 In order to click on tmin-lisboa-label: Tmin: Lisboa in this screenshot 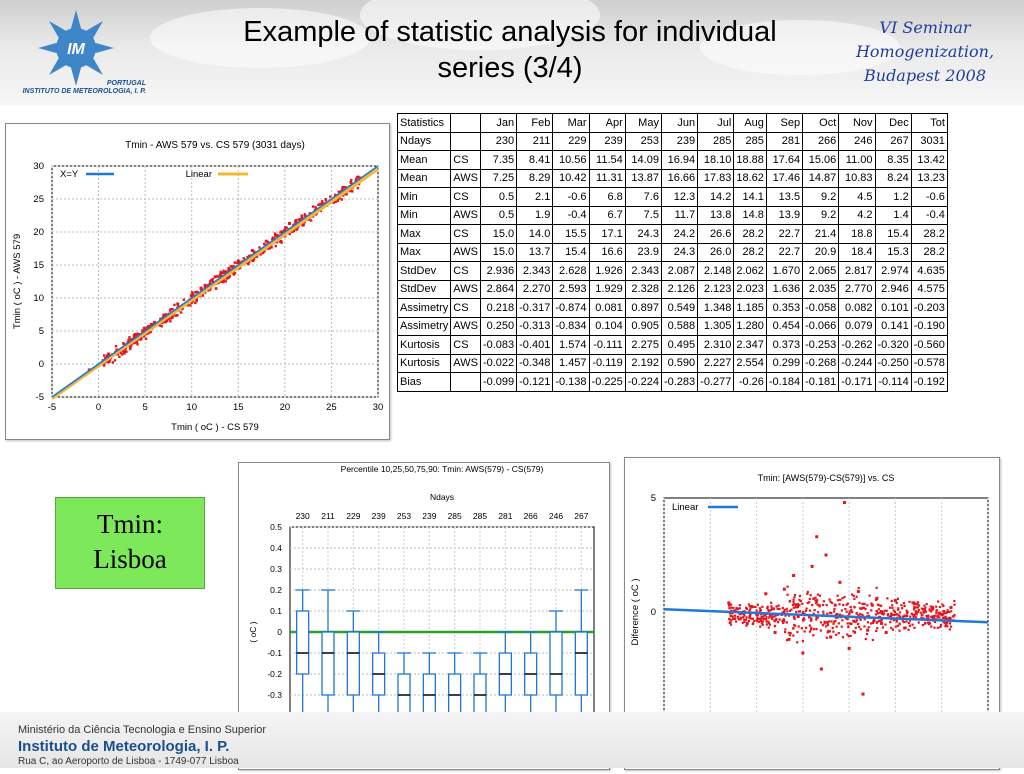, I will do `click(130, 543)`.